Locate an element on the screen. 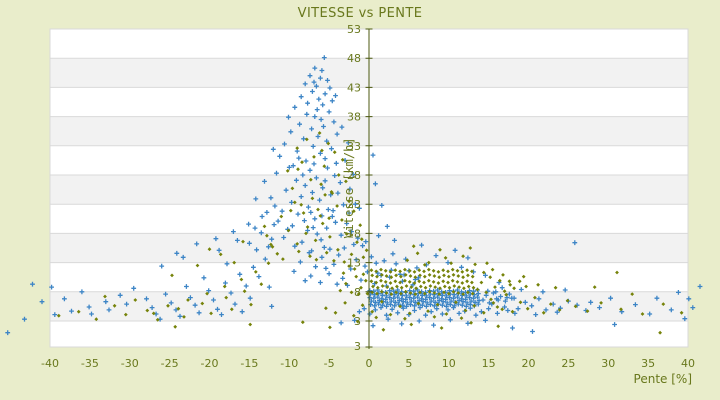 The image size is (720, 400). y-tick-label: 53 is located at coordinates (354, 29).